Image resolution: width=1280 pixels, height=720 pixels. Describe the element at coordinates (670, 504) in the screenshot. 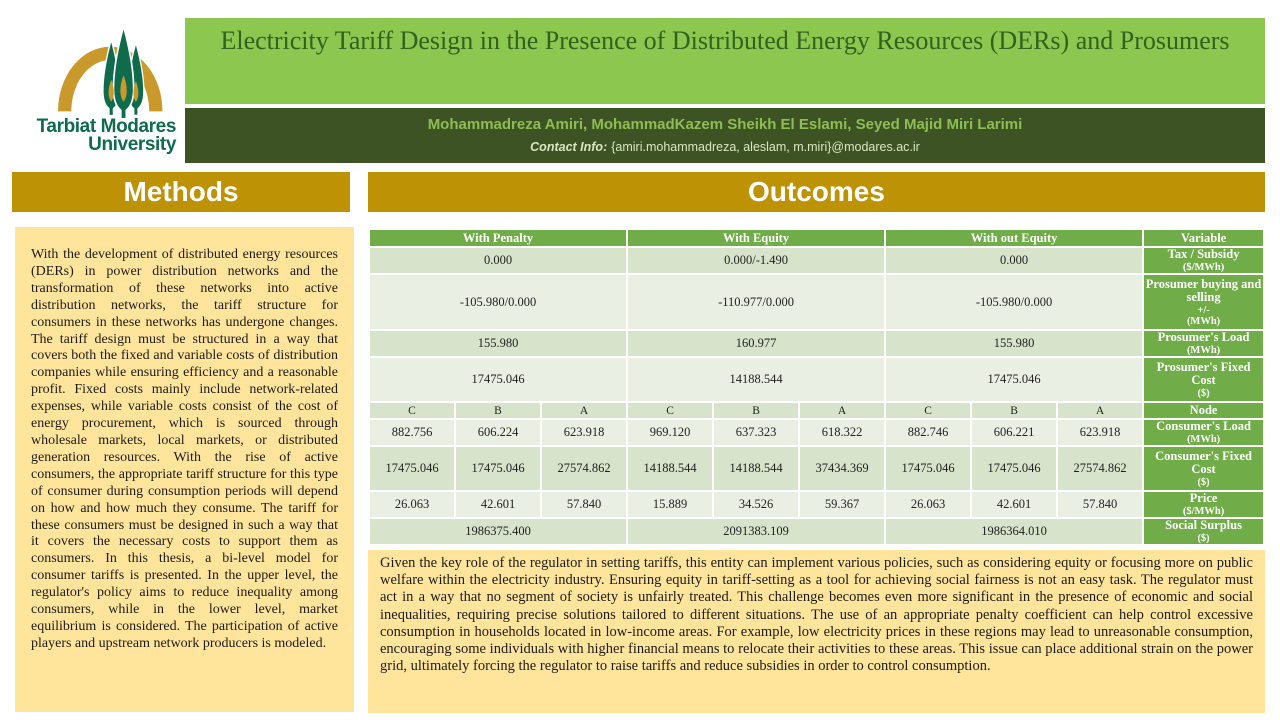

I see `table-cell: 15.889` at that location.